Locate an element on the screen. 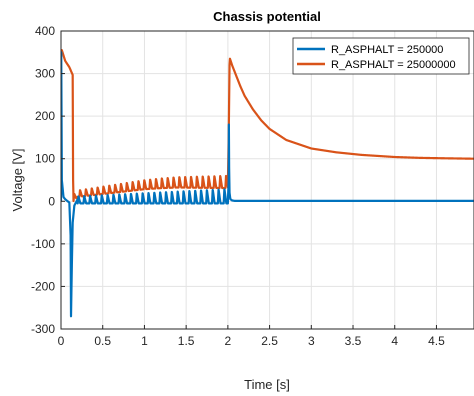 The height and width of the screenshot is (396, 474). y-tick-label: 300 is located at coordinates (45, 74).